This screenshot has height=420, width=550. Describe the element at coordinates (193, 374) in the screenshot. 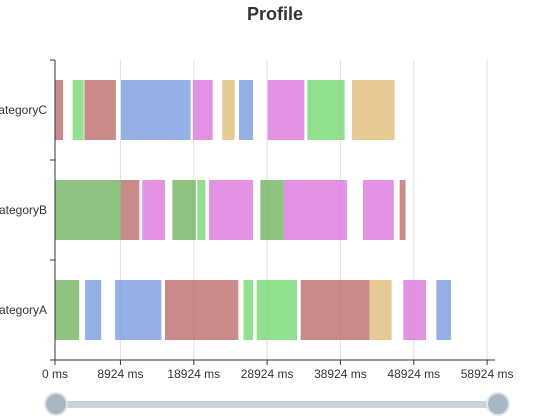

I see `x-tick-label: 18924 ms` at that location.